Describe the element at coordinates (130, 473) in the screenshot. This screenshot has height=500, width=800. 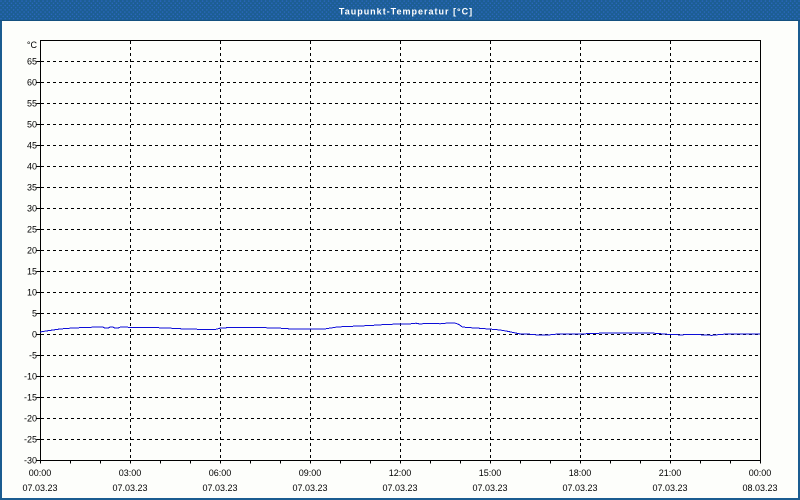
I see `svg-text: 03:00` at that location.